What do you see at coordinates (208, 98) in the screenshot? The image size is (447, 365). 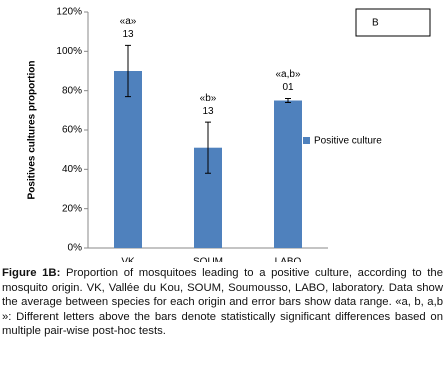 I see `significance-letter: «b»` at bounding box center [208, 98].